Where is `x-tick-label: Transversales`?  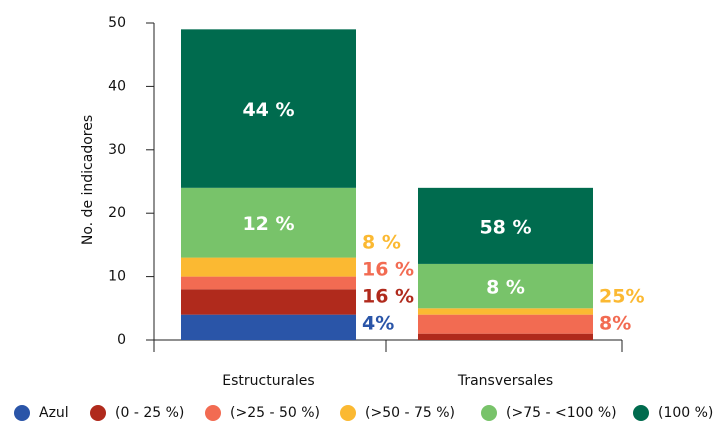 x-tick-label: Transversales is located at coordinates (505, 381).